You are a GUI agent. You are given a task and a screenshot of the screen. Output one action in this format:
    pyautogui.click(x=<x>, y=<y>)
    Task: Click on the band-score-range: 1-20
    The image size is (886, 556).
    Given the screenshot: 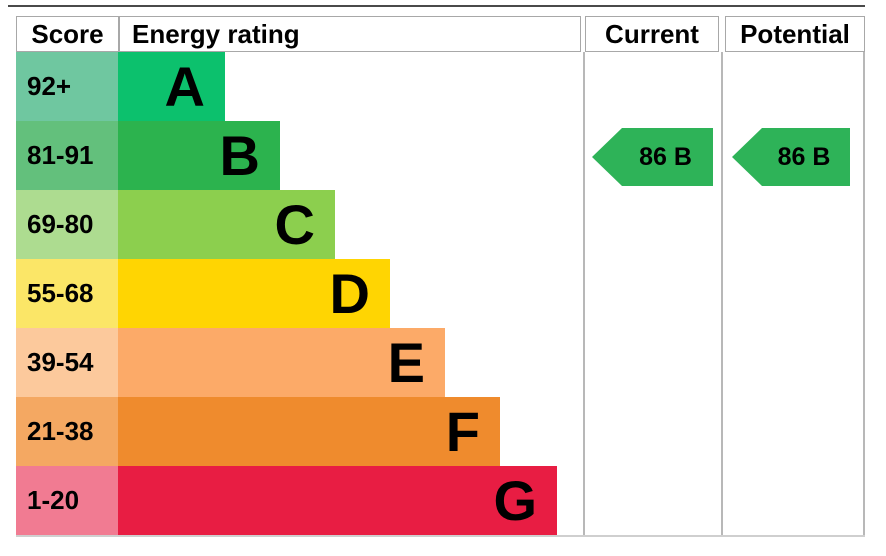 What is the action you would take?
    pyautogui.click(x=67, y=500)
    